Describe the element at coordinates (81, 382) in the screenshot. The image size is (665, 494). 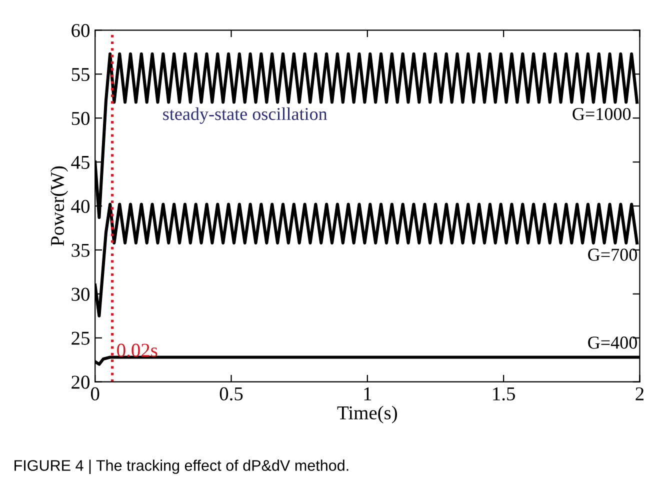
I see `y-tick-label: 20` at that location.